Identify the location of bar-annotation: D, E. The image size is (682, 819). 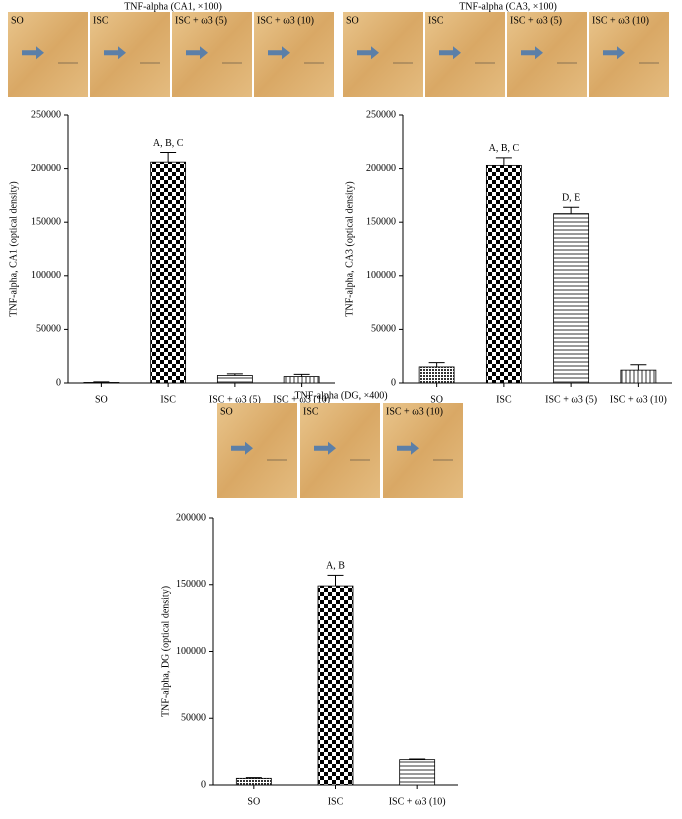
(571, 197).